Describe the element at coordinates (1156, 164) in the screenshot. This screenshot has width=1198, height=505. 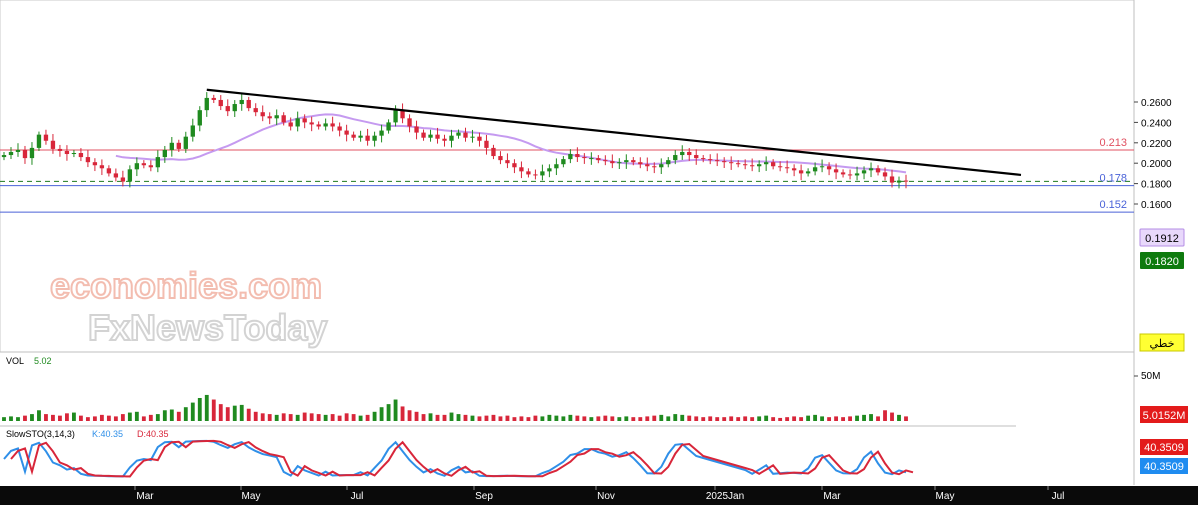
I see `price-axis-label: 0.2000` at that location.